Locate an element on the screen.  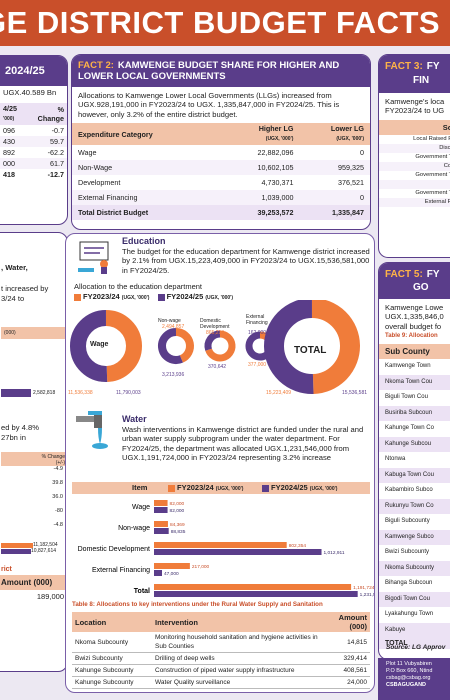
water-bar-fy2024-label: 47,000 is located at coordinates (171, 574).